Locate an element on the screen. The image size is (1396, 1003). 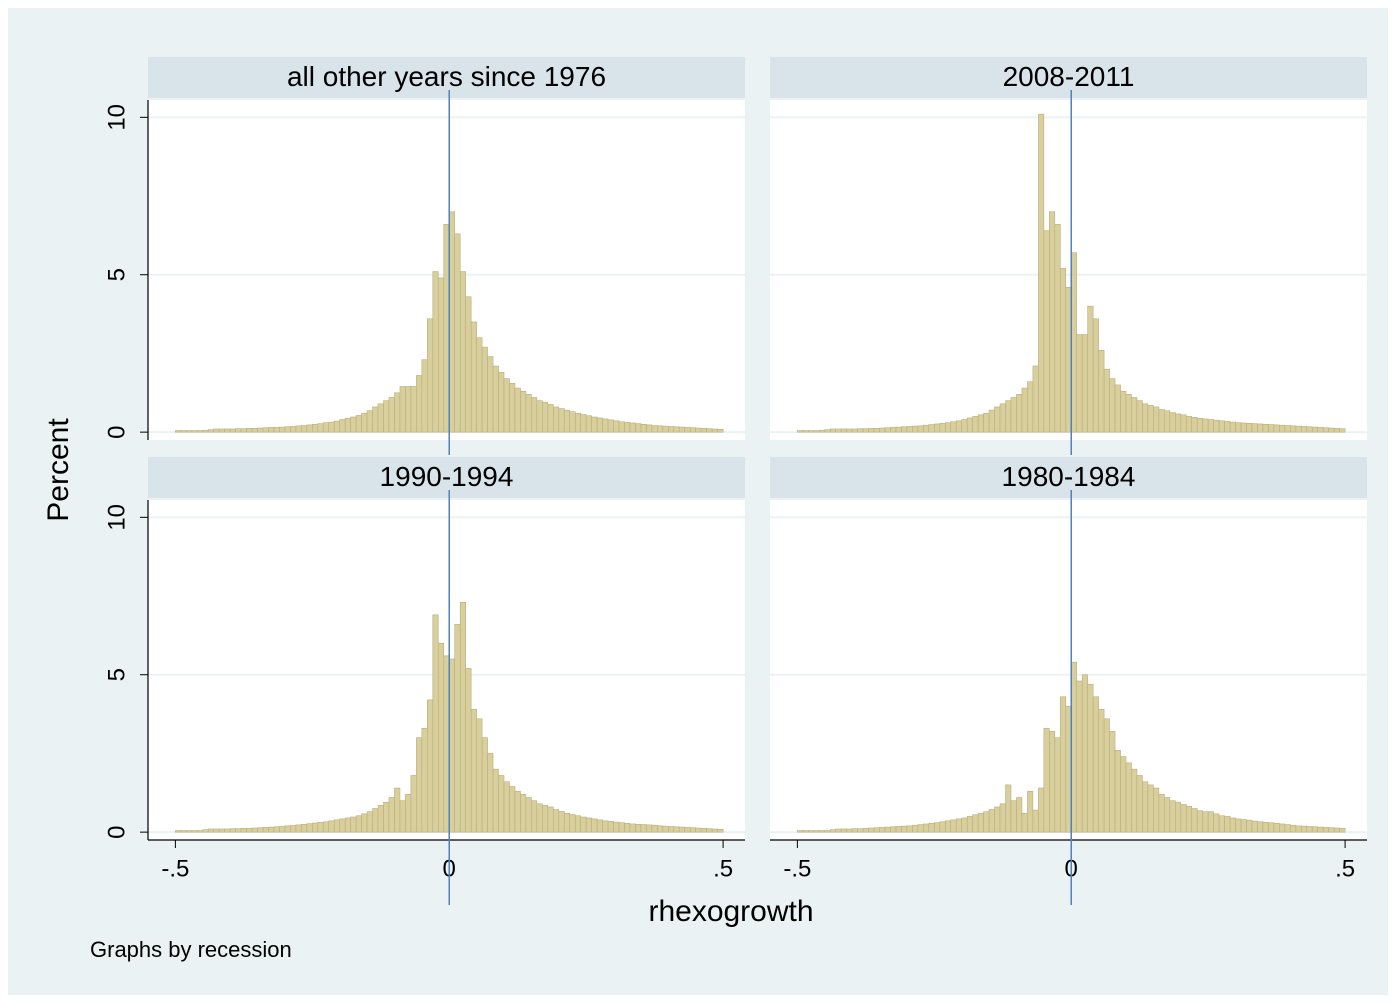
x-tick-label: .5 is located at coordinates (723, 868).